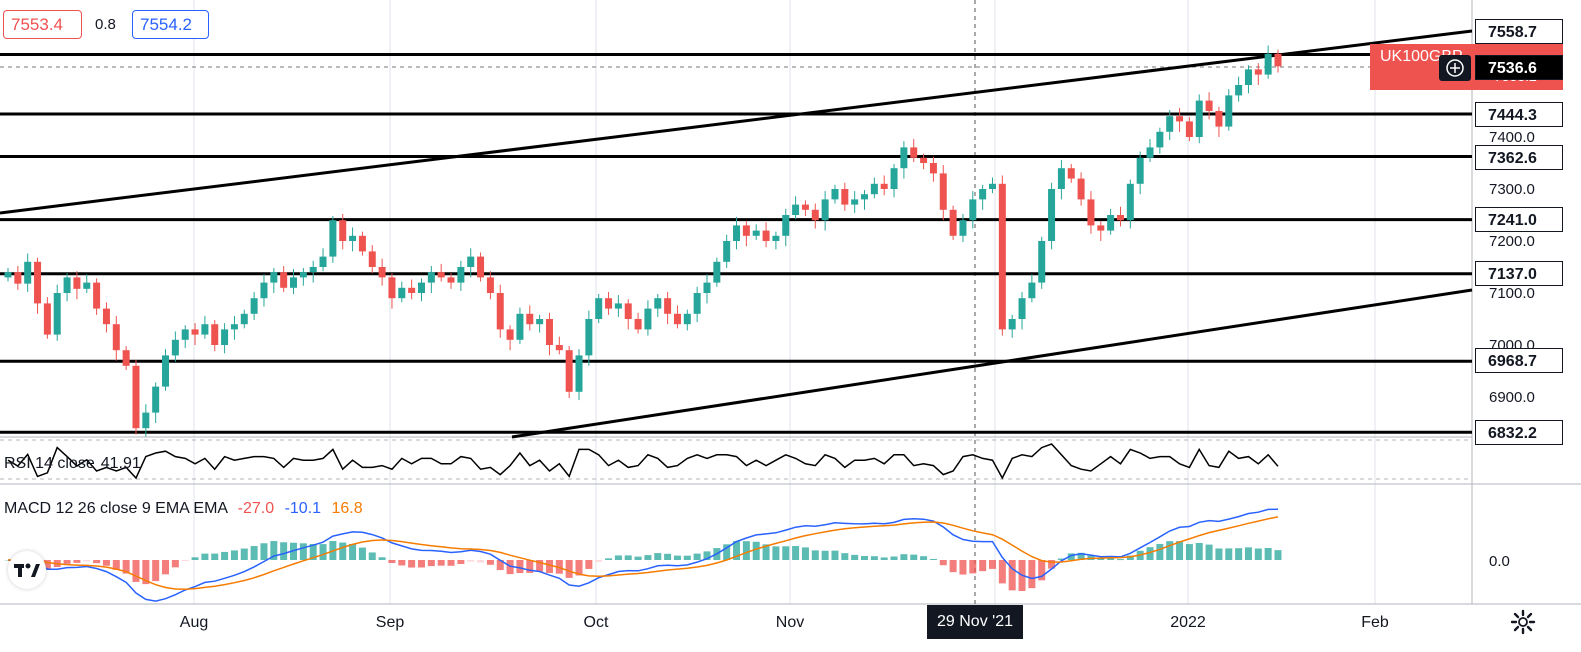 The image size is (1581, 652). What do you see at coordinates (643, 555) in the screenshot?
I see `macd-line` at bounding box center [643, 555].